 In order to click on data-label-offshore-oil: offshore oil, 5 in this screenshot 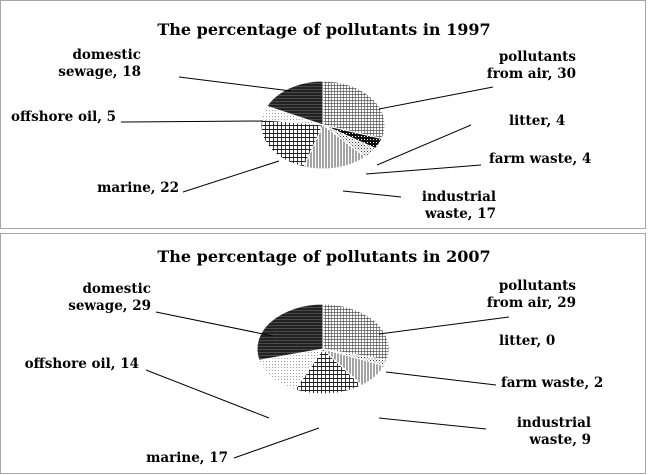, I will do `click(63, 117)`.